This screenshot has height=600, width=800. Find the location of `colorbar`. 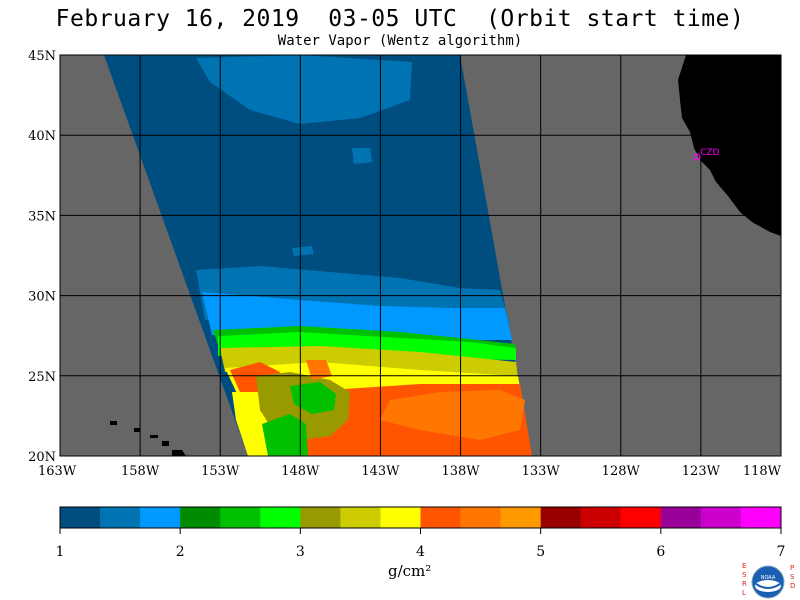

colorbar is located at coordinates (420, 517).